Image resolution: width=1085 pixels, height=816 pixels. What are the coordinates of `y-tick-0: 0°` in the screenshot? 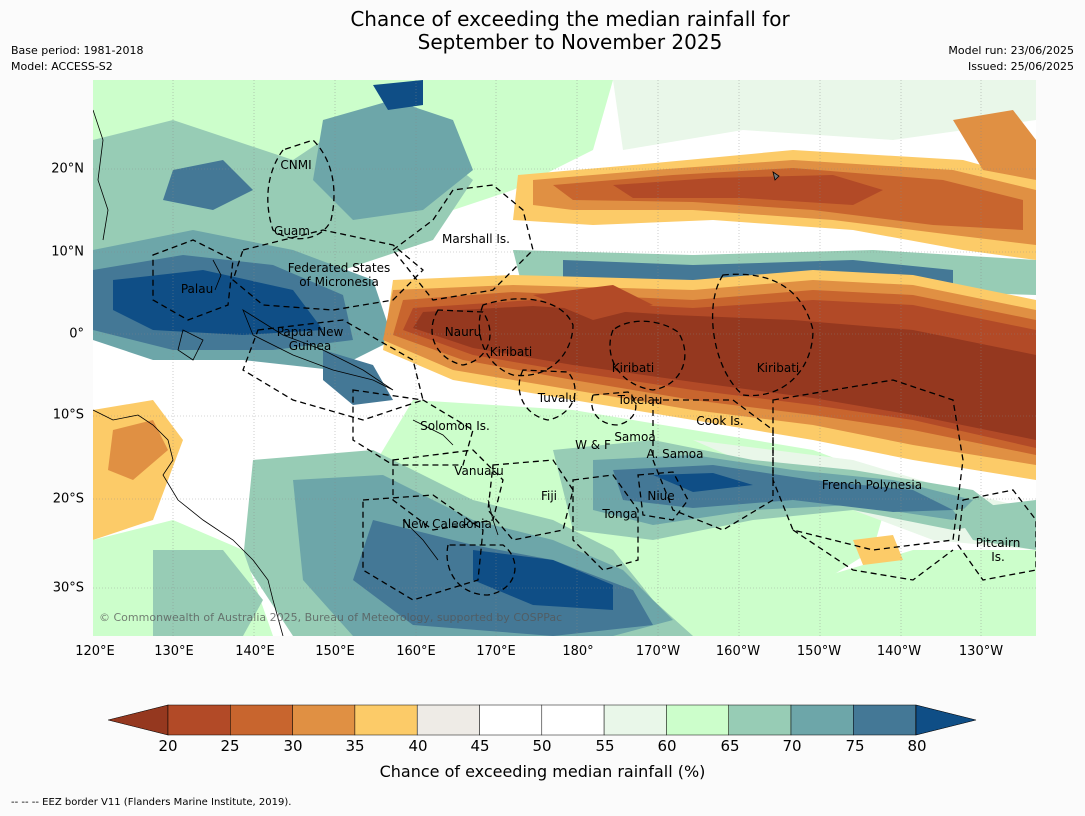 It's located at (76, 334).